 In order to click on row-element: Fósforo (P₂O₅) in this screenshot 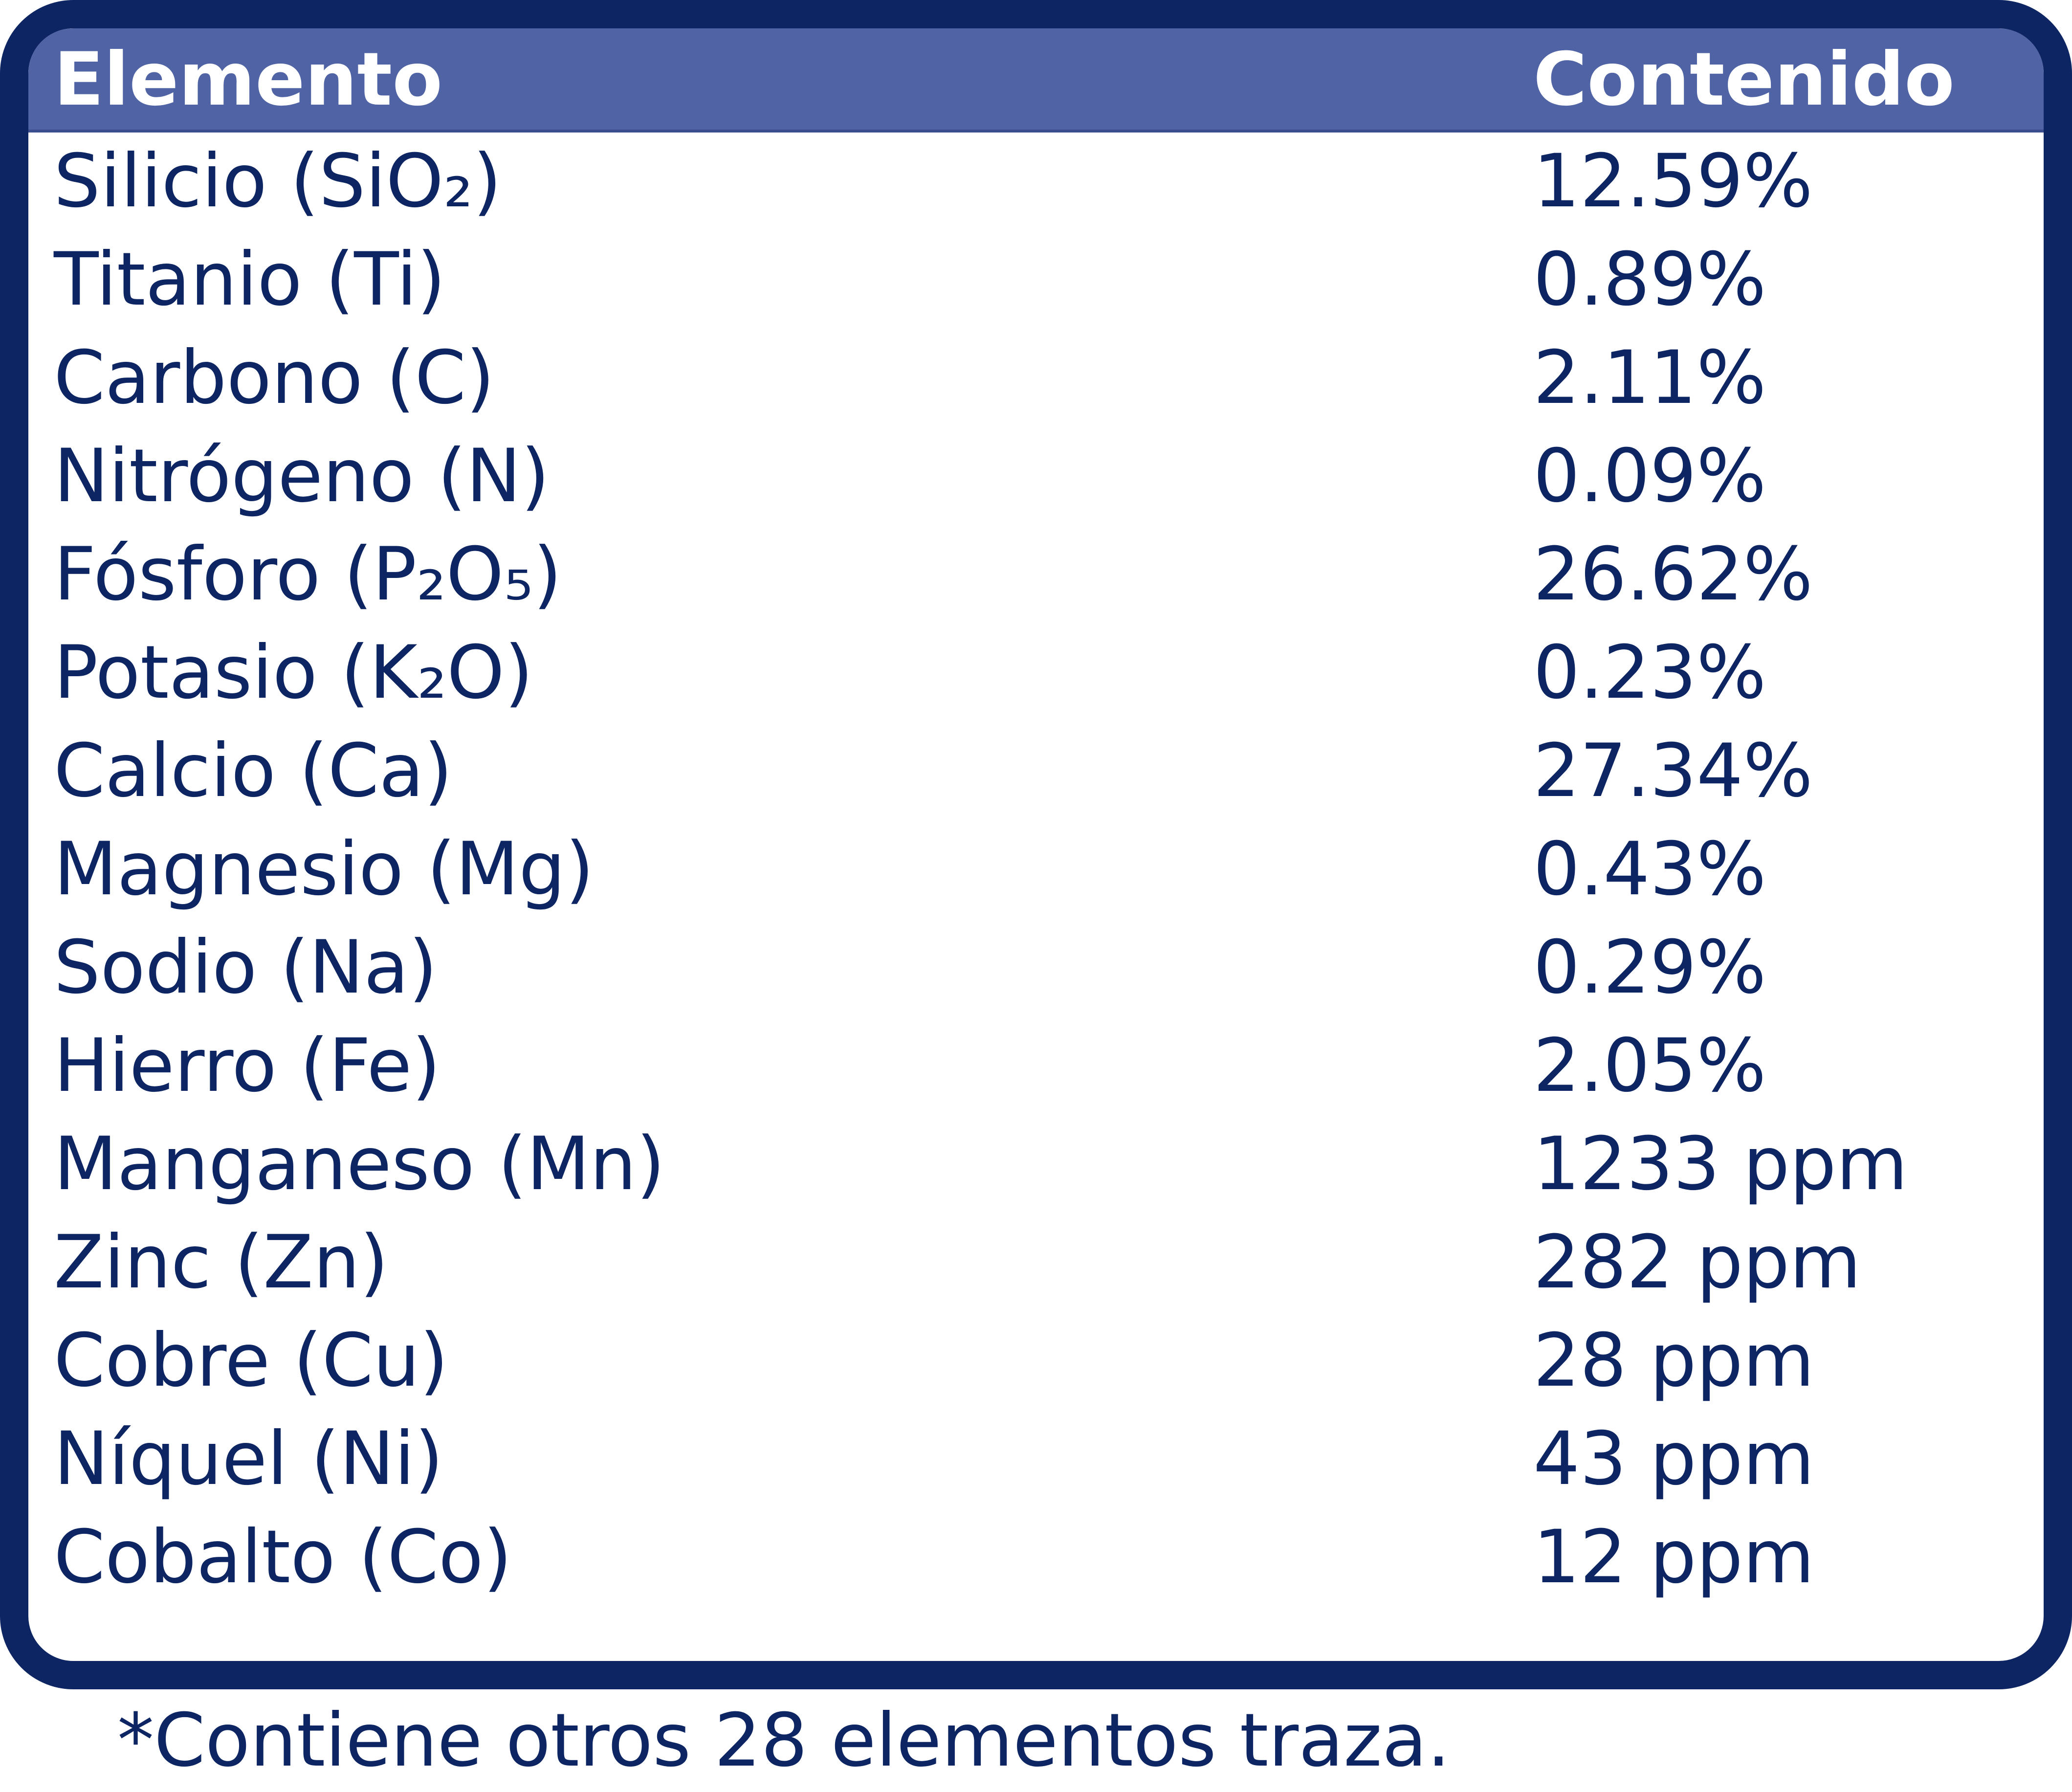, I will do `click(308, 574)`.